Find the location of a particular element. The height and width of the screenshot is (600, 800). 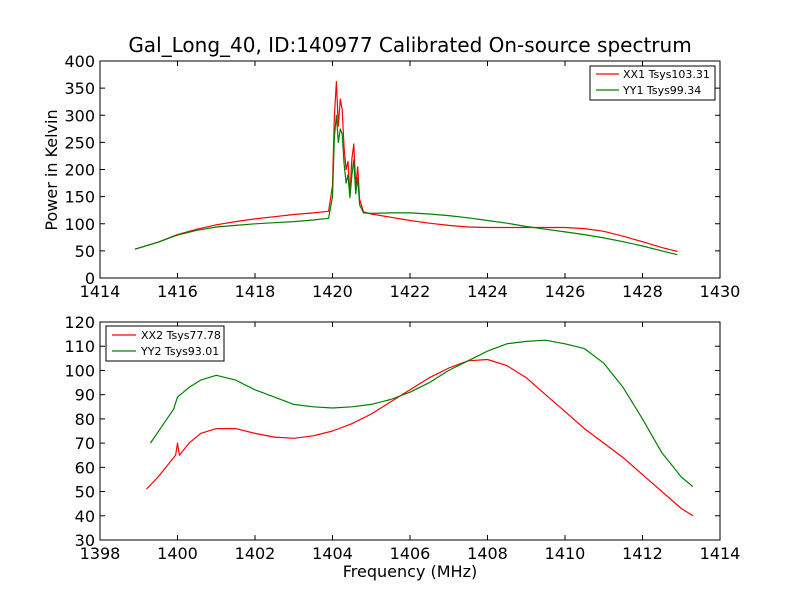

top-xtick-label: 1426 is located at coordinates (565, 291).